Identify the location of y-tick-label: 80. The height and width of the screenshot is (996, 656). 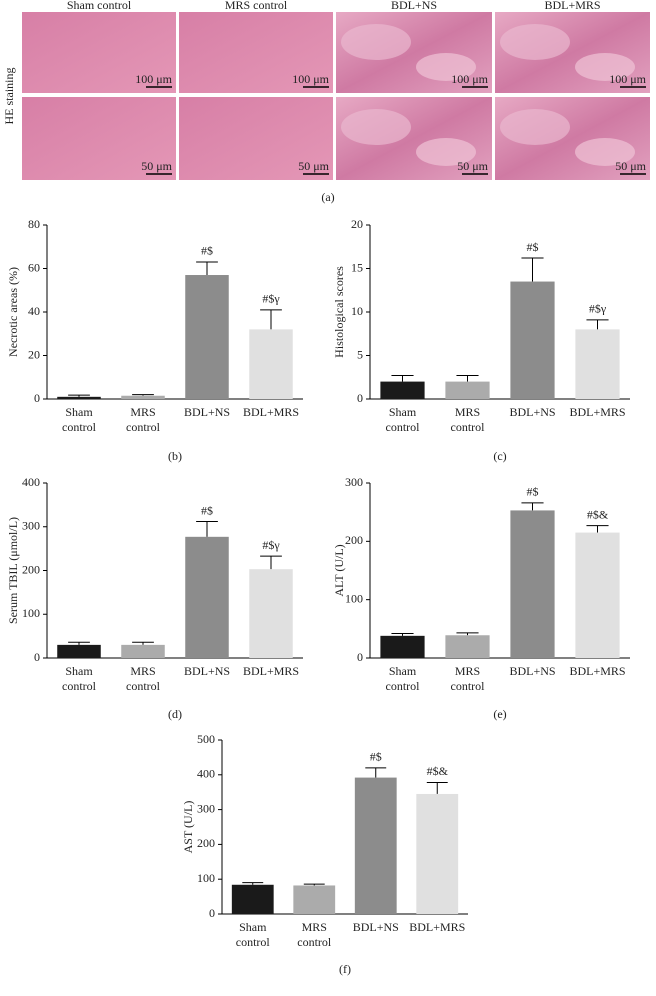
(34, 224).